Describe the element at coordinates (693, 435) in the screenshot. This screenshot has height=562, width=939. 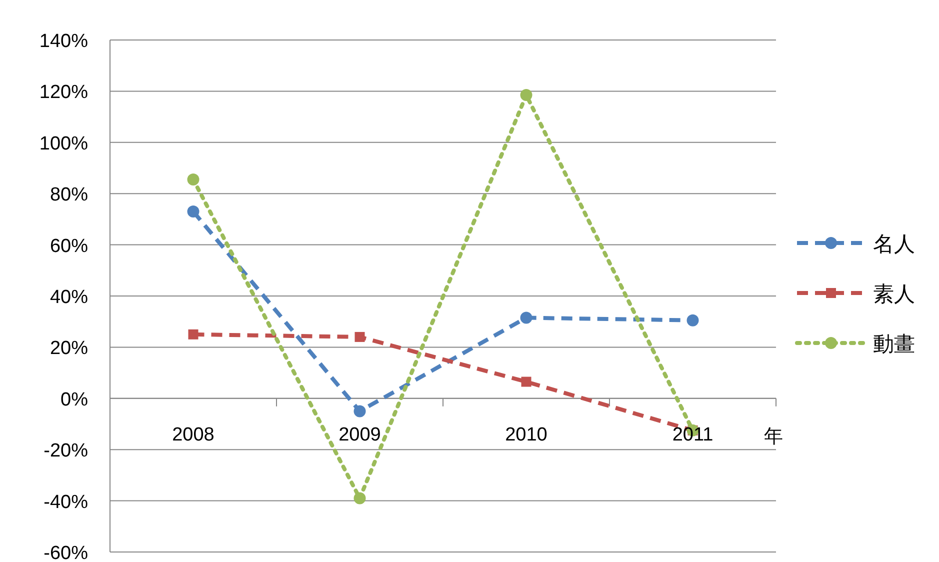
I see `x-tick-label: 2011` at that location.